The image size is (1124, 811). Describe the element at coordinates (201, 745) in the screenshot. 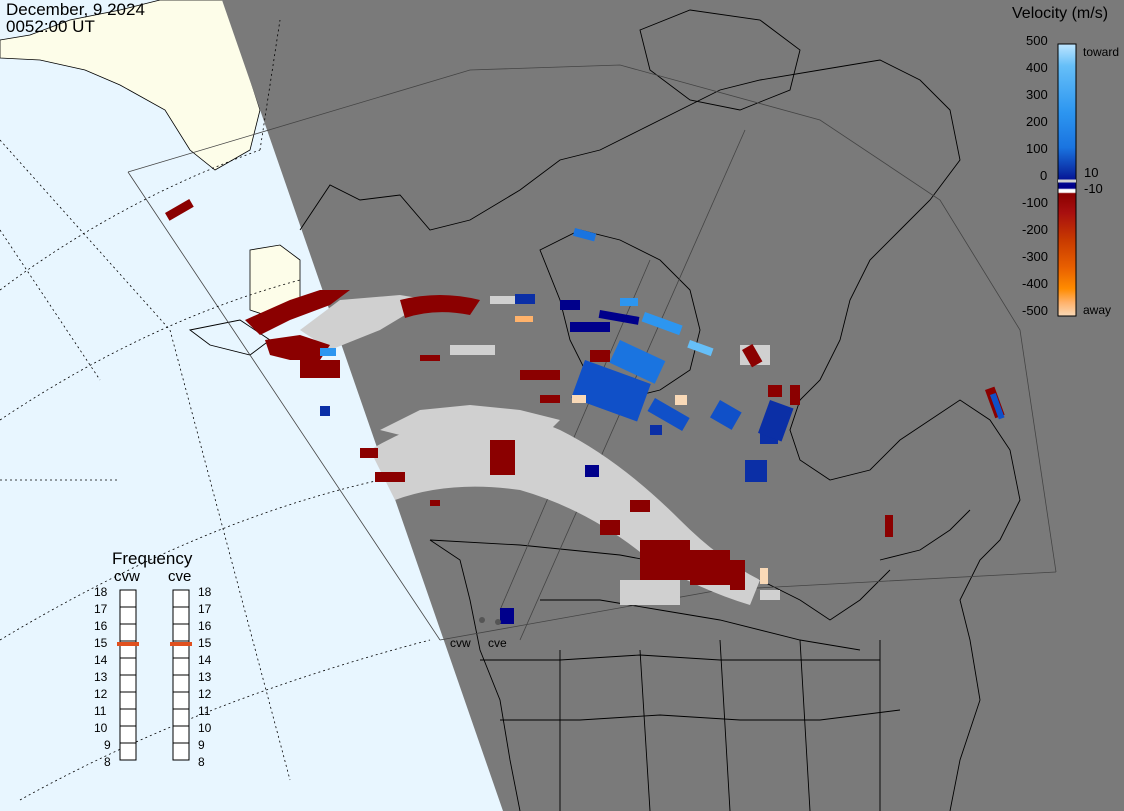

I see `freq-scale-right: 9` at that location.